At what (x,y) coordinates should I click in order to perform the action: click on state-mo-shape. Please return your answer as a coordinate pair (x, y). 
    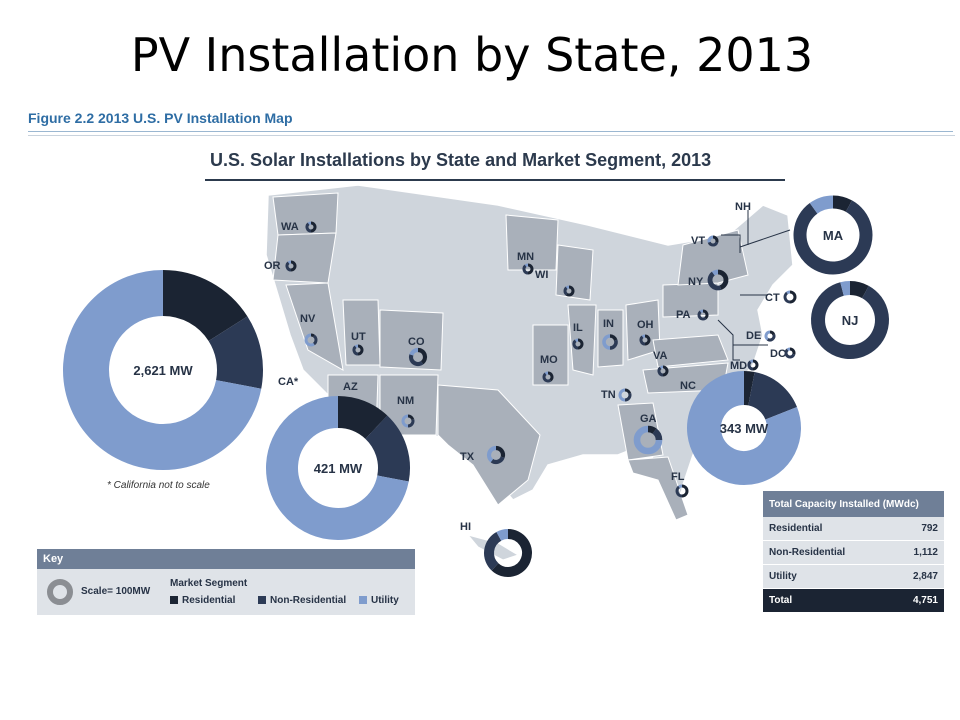
    Looking at the image, I should click on (550, 355).